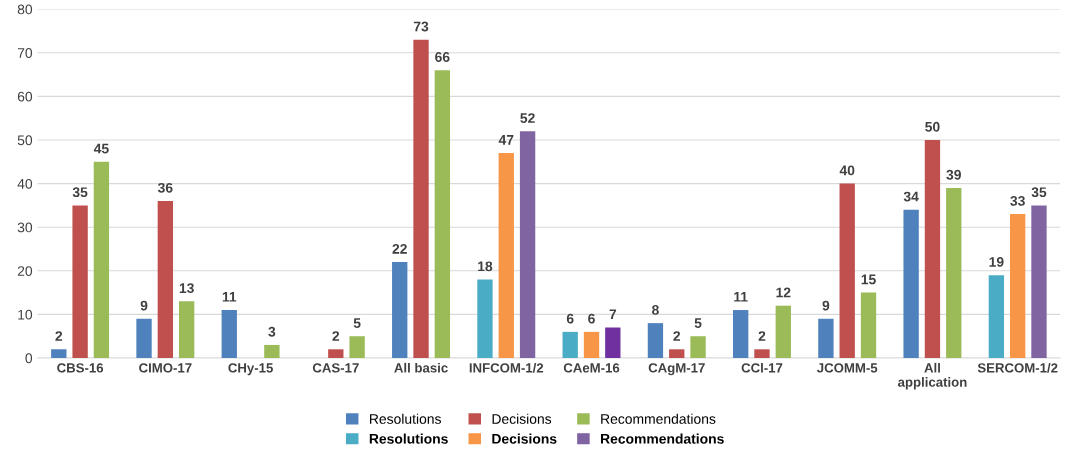 This screenshot has width=1071, height=459. What do you see at coordinates (165, 368) in the screenshot?
I see `x-tick-label: CIMO-17` at bounding box center [165, 368].